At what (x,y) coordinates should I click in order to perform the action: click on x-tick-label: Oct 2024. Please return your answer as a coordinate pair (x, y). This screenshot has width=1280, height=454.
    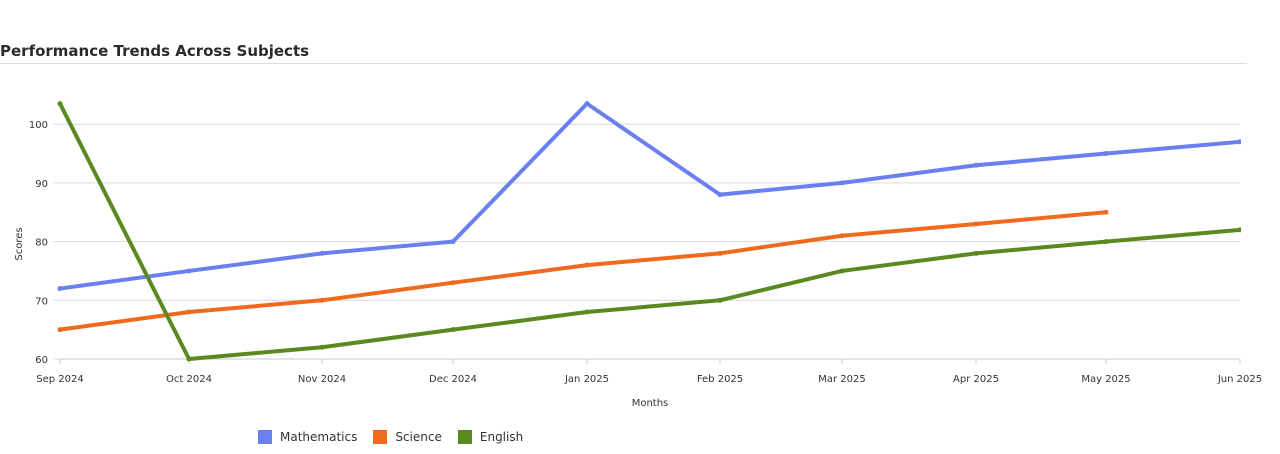
    Looking at the image, I should click on (189, 379).